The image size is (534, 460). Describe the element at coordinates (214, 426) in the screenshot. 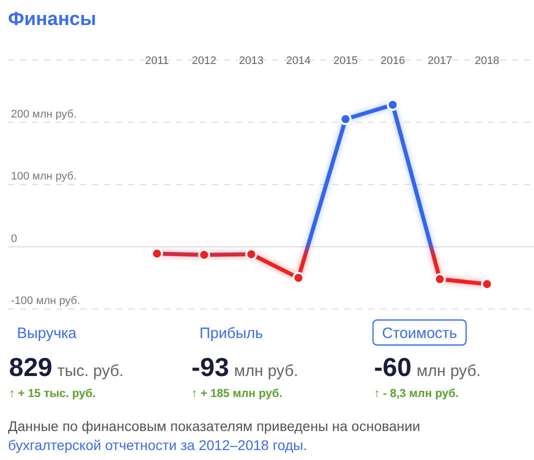

I see `text: Данные по финансовым показателям приведены на основании` at that location.